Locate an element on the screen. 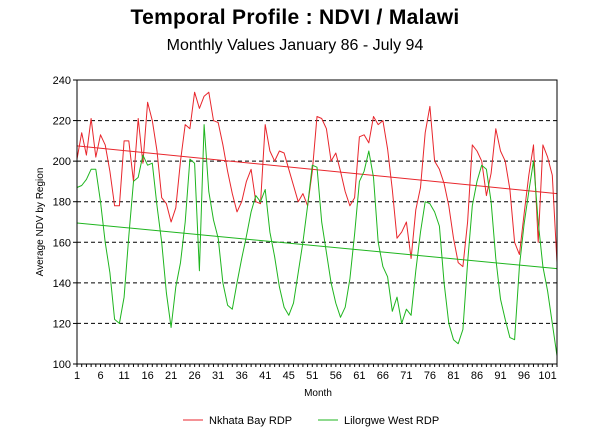  x-tick-label: 76 is located at coordinates (430, 376).